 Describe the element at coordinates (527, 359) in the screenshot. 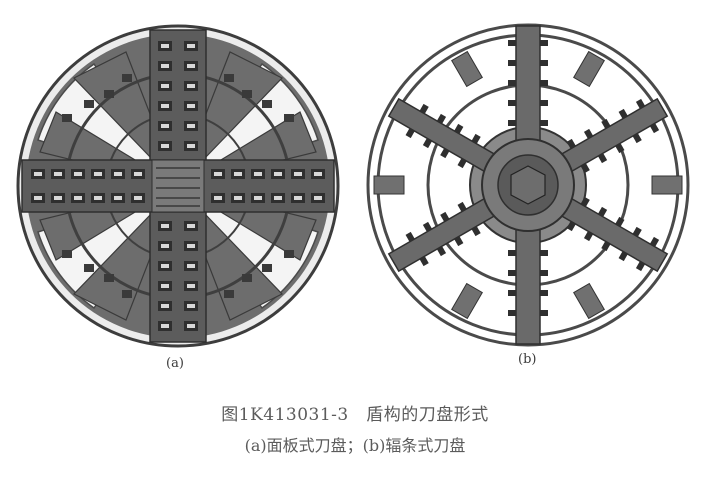

I see `panel-b-label: (b)` at that location.